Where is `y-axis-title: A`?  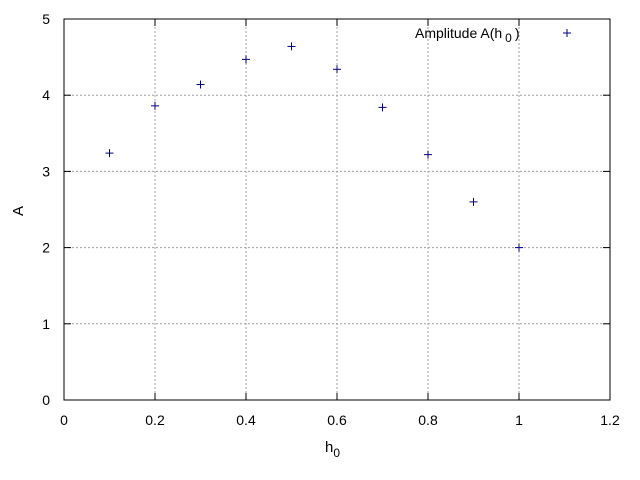 y-axis-title: A is located at coordinates (18, 211).